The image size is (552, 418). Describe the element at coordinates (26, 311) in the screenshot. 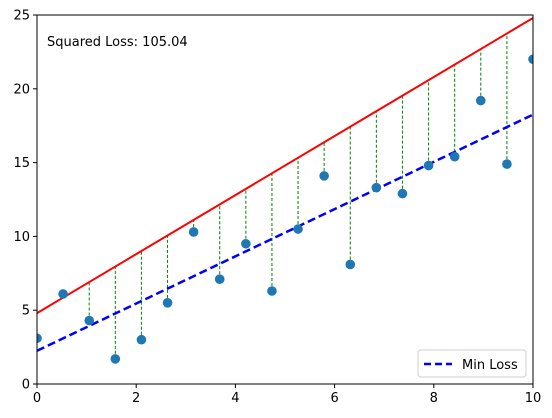

I see `y-tick-label: 5` at that location.